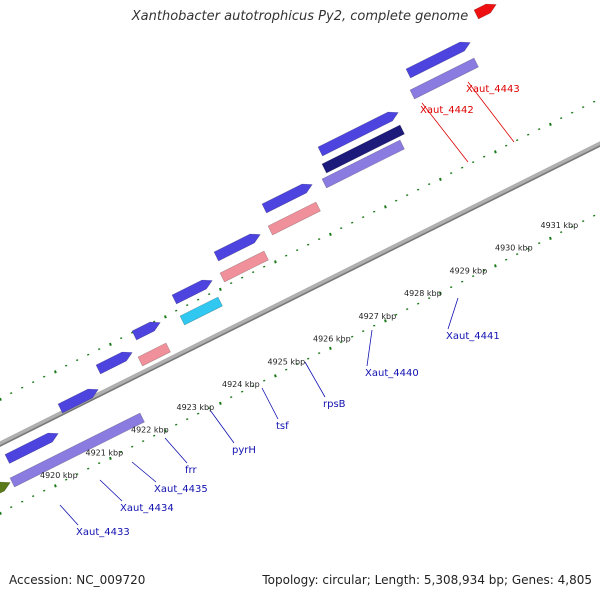 The width and height of the screenshot is (600, 600). Describe the element at coordinates (105, 452) in the screenshot. I see `kbp-label: 4921 kbp` at that location.